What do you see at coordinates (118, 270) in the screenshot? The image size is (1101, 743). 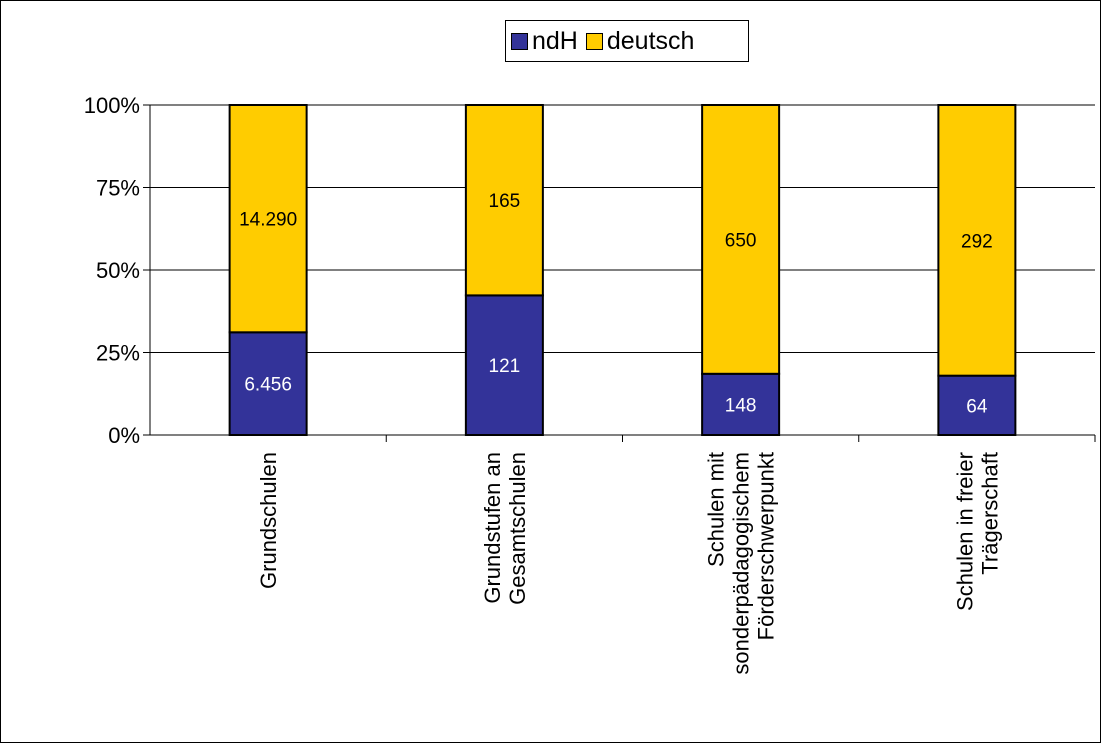 I see `y-tick-label: 50%` at bounding box center [118, 270].